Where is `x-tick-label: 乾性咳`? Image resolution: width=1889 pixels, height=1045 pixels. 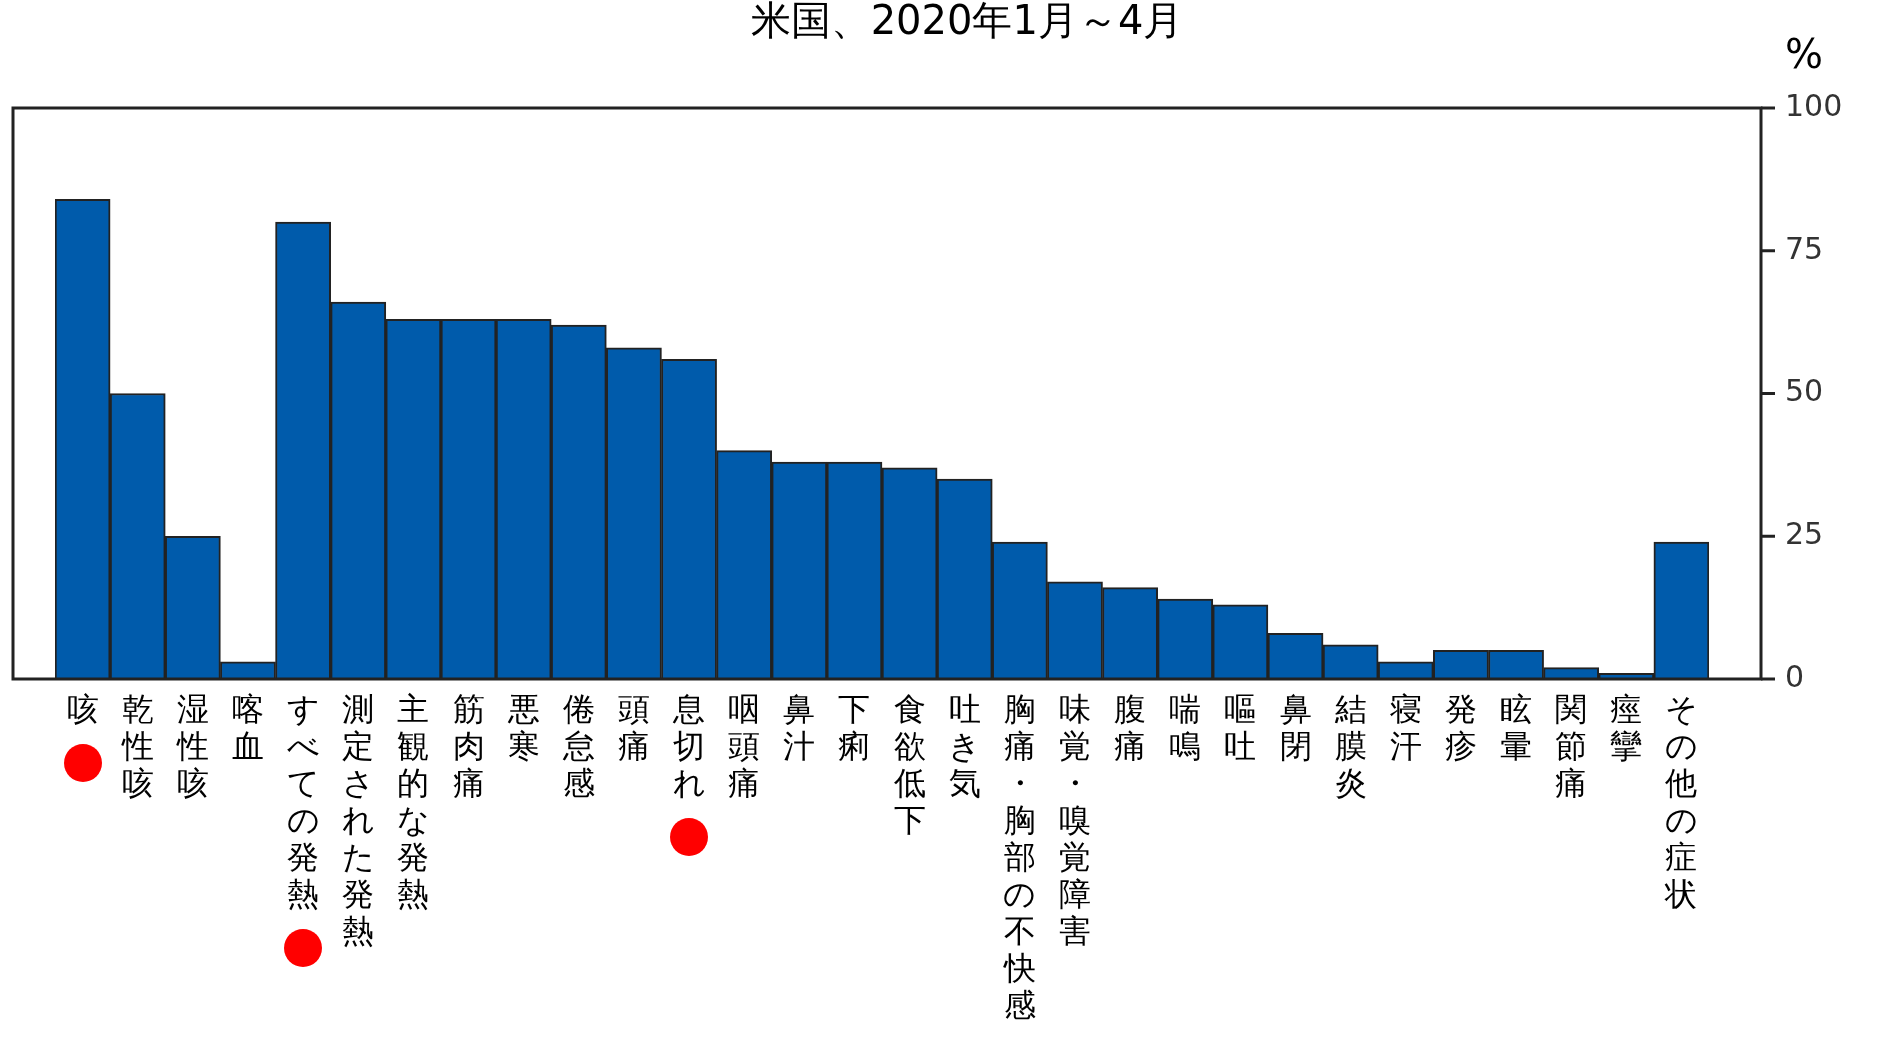
x-tick-label: 乾性咳 is located at coordinates (137, 745).